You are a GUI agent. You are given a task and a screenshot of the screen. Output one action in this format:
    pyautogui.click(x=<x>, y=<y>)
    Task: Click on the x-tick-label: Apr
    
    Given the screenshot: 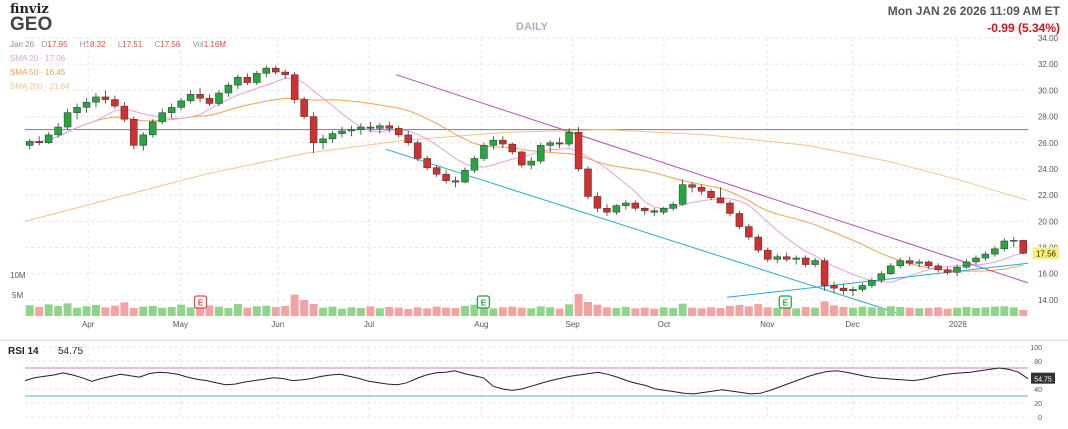 What is the action you would take?
    pyautogui.click(x=88, y=324)
    